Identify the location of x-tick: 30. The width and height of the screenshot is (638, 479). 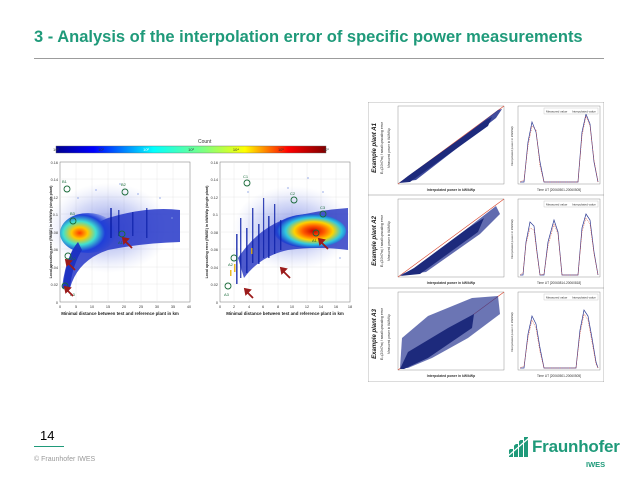
(157, 307).